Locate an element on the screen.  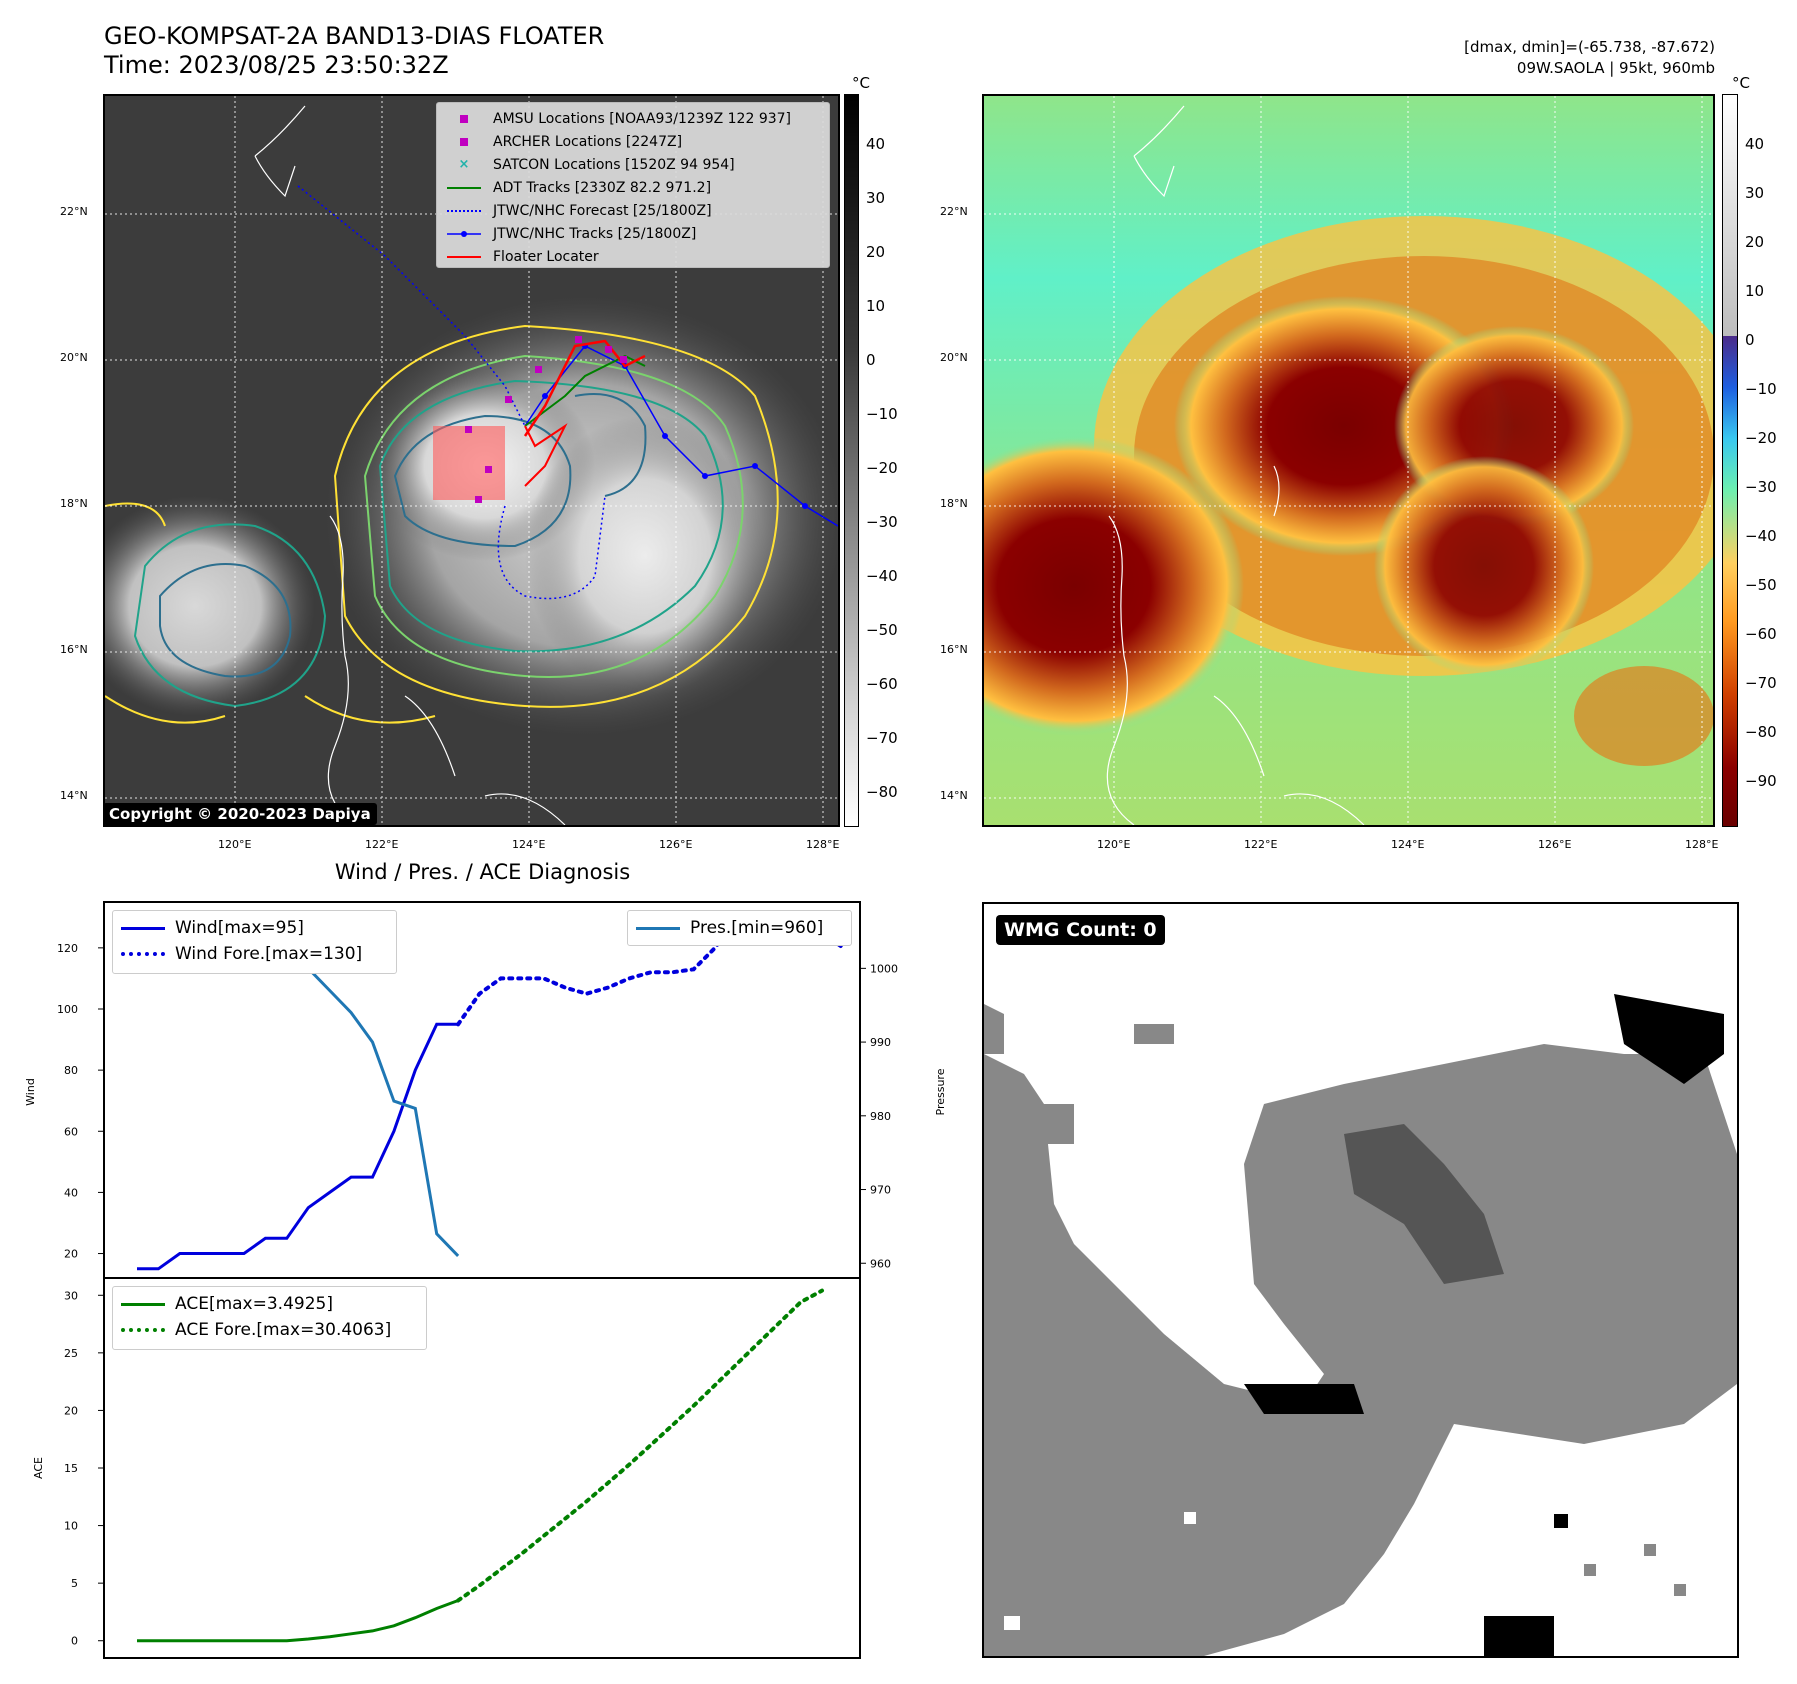
left-colorbar-unit: °C is located at coordinates (861, 83).